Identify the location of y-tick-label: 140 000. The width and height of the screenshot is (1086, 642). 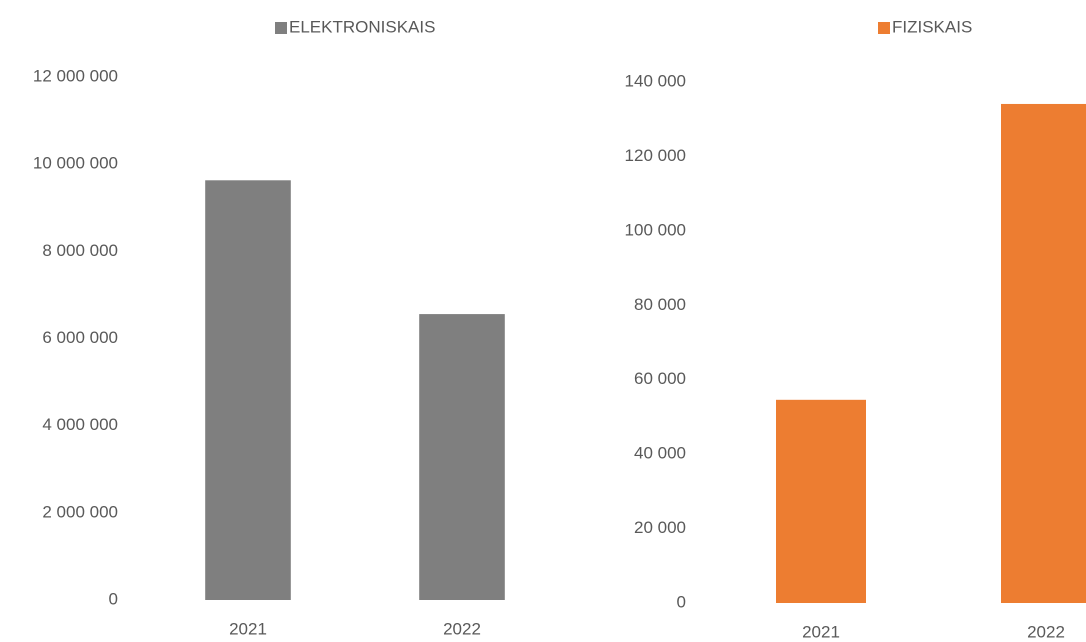
(655, 80).